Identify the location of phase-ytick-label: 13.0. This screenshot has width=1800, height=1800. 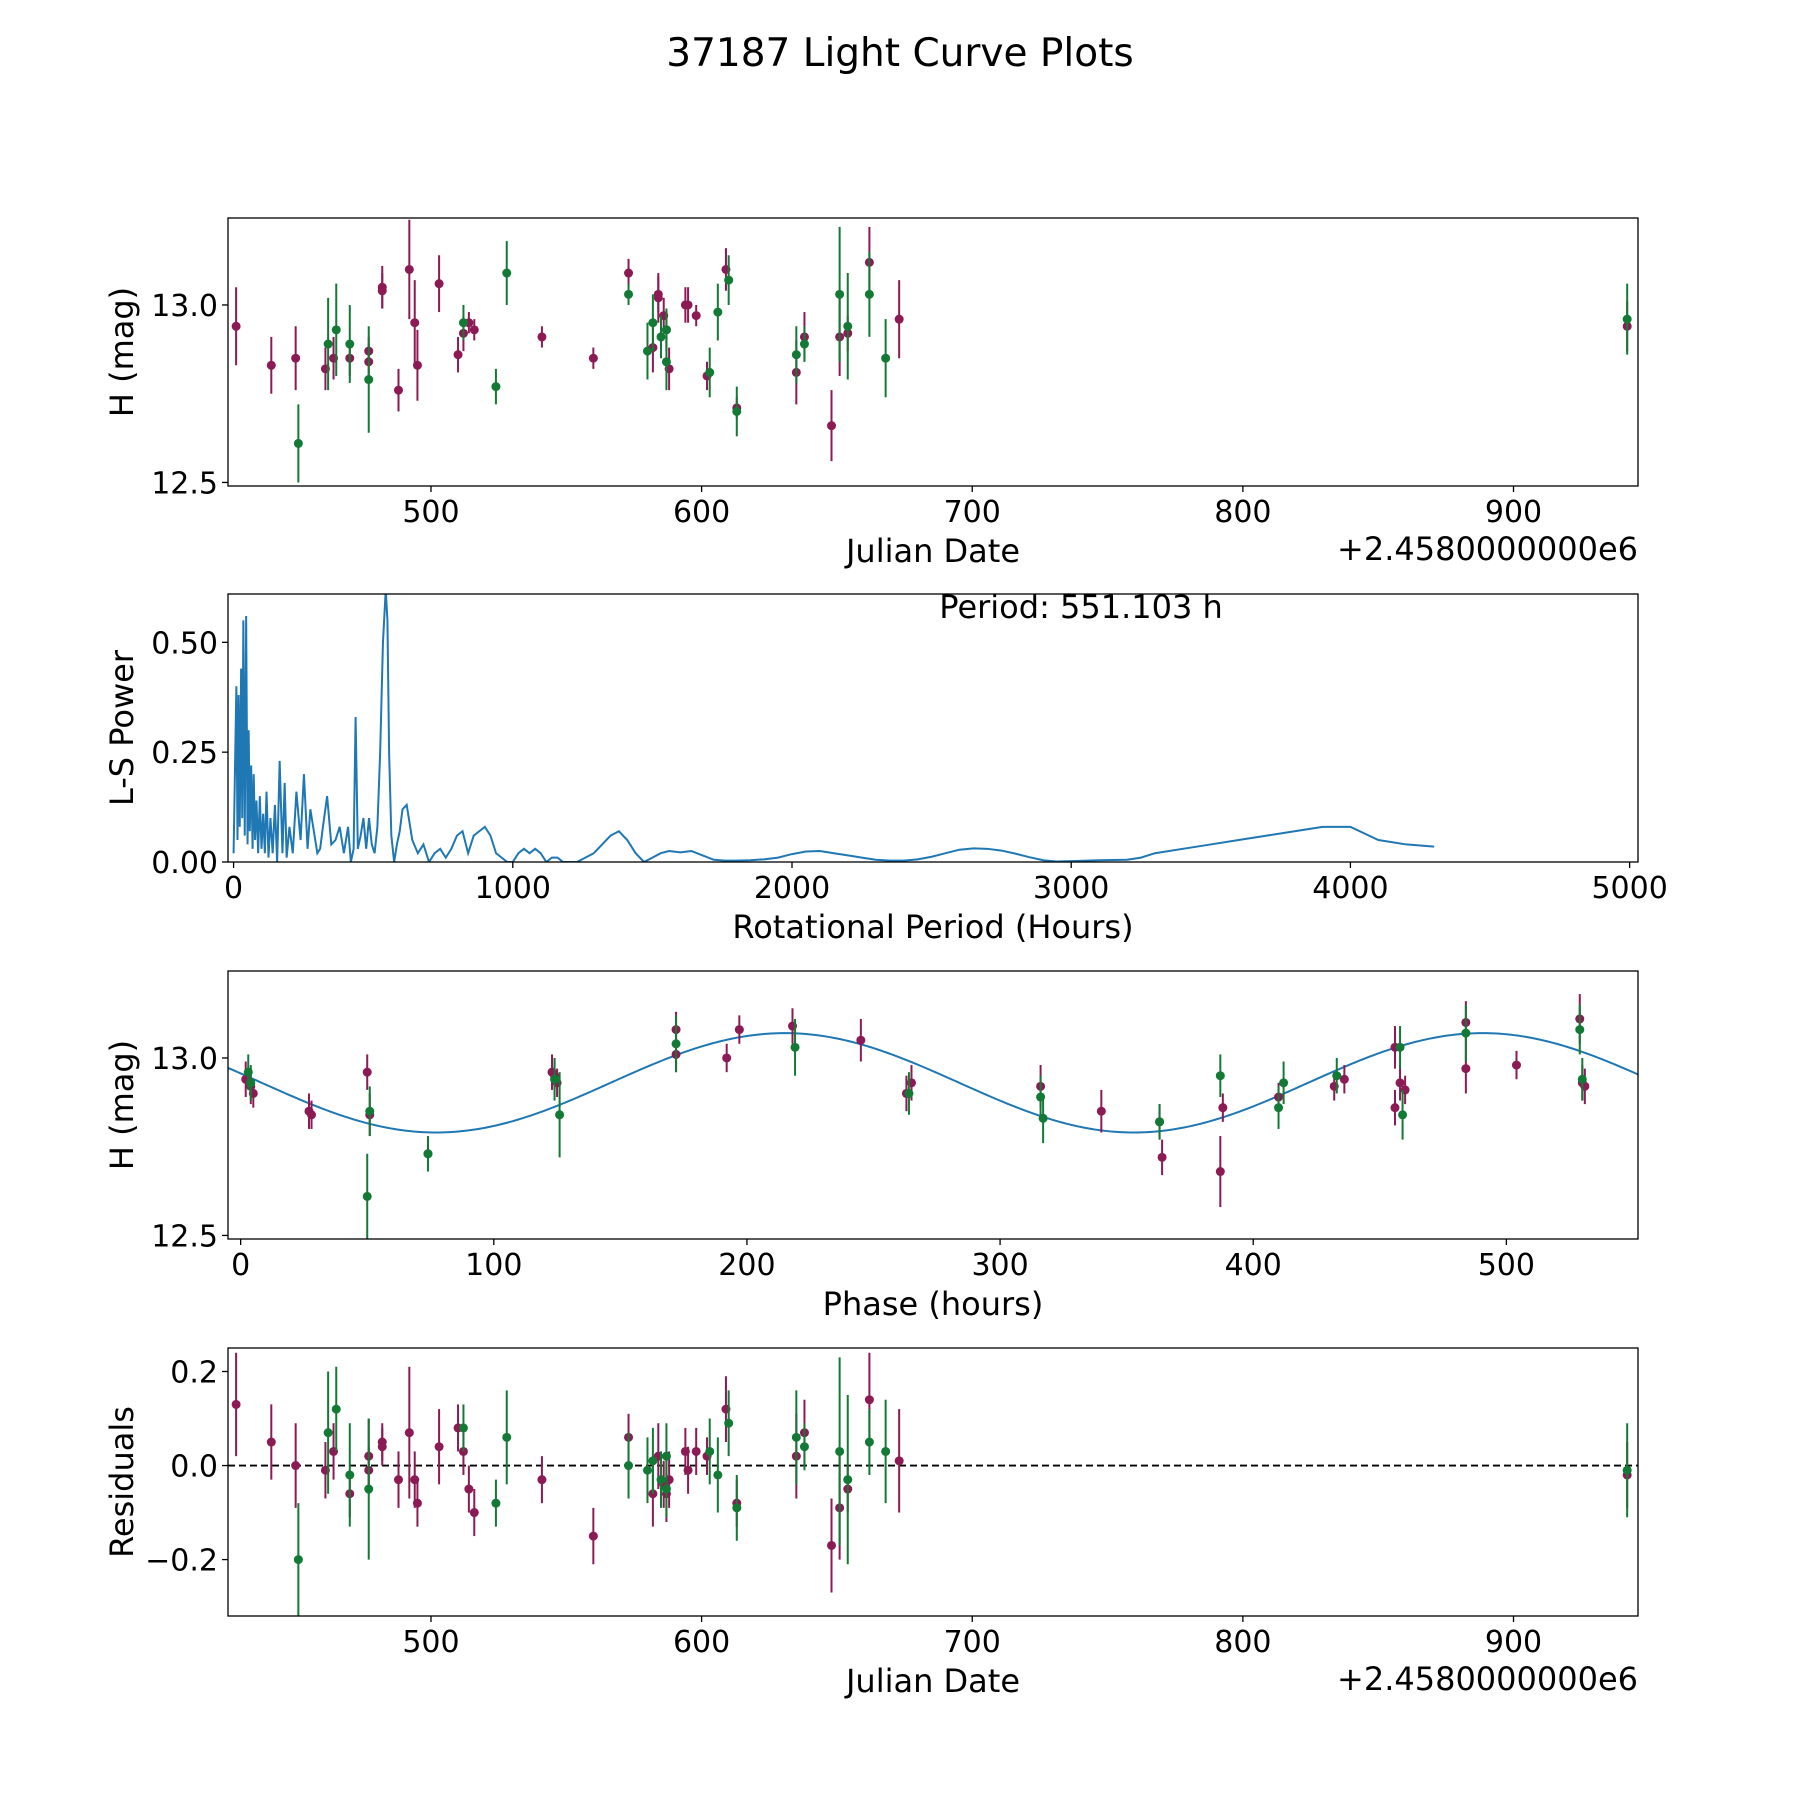
(184, 1059).